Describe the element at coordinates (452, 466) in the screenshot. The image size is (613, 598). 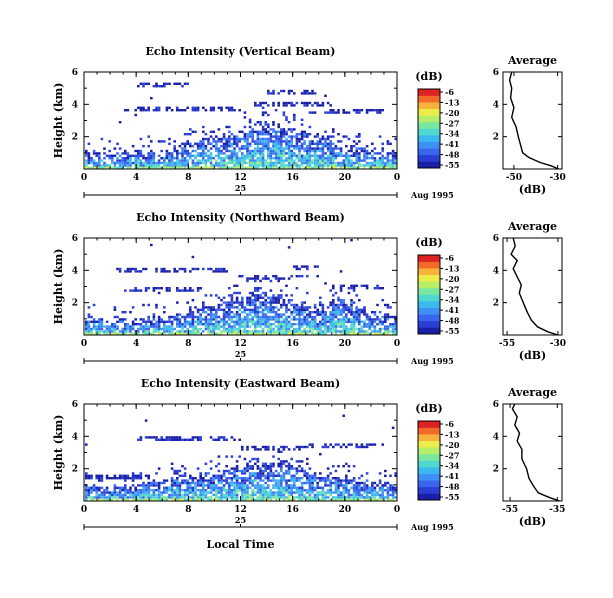
I see `colorbar-tick-label: -34` at that location.